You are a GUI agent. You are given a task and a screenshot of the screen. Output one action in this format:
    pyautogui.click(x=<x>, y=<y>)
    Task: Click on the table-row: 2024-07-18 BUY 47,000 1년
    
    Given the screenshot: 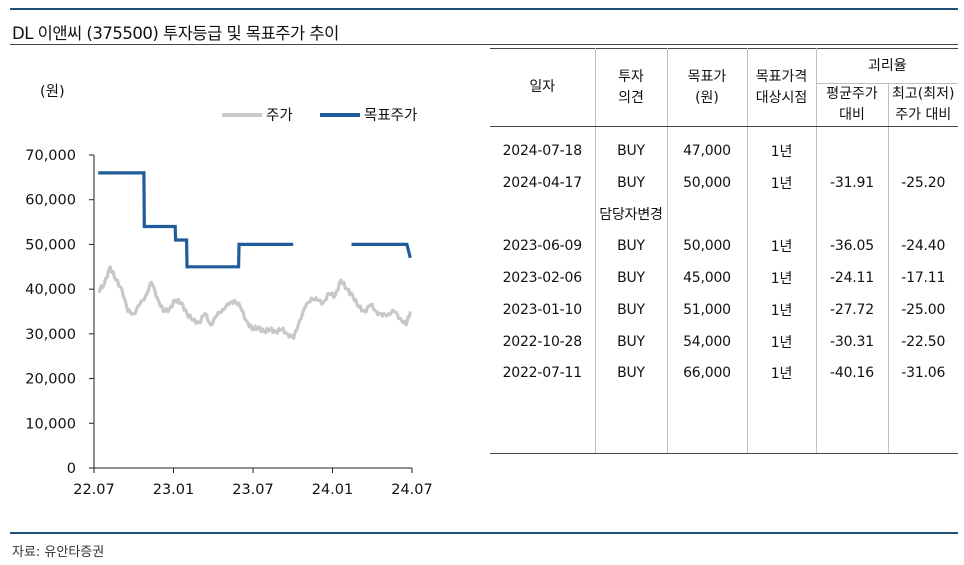 What is the action you would take?
    pyautogui.click(x=724, y=146)
    